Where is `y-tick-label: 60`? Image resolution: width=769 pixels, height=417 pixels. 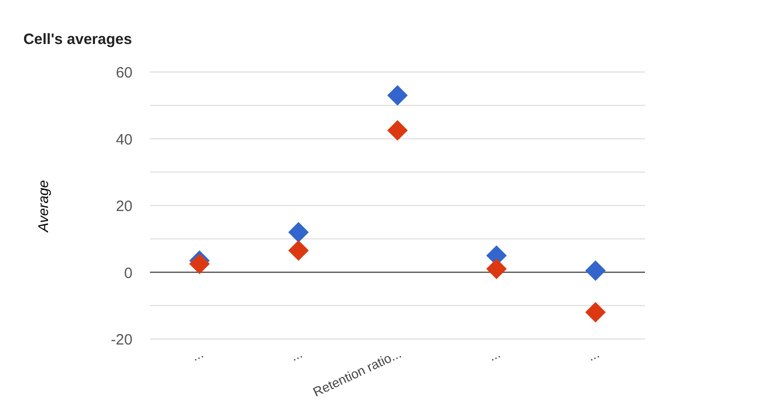
y-tick-label: 60 is located at coordinates (124, 73).